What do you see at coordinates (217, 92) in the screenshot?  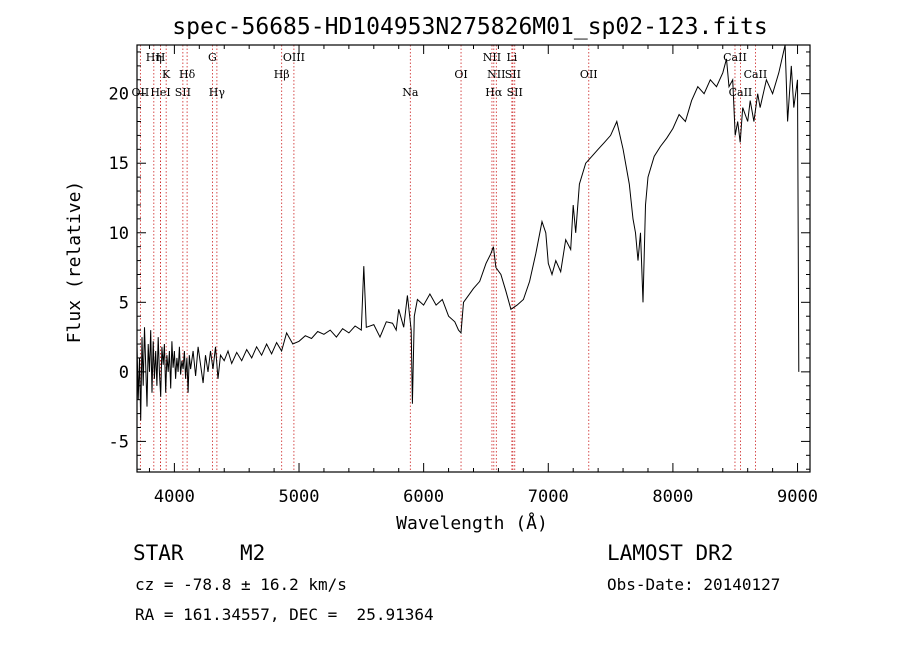 I see `emission-line-label: Hγ` at bounding box center [217, 92].